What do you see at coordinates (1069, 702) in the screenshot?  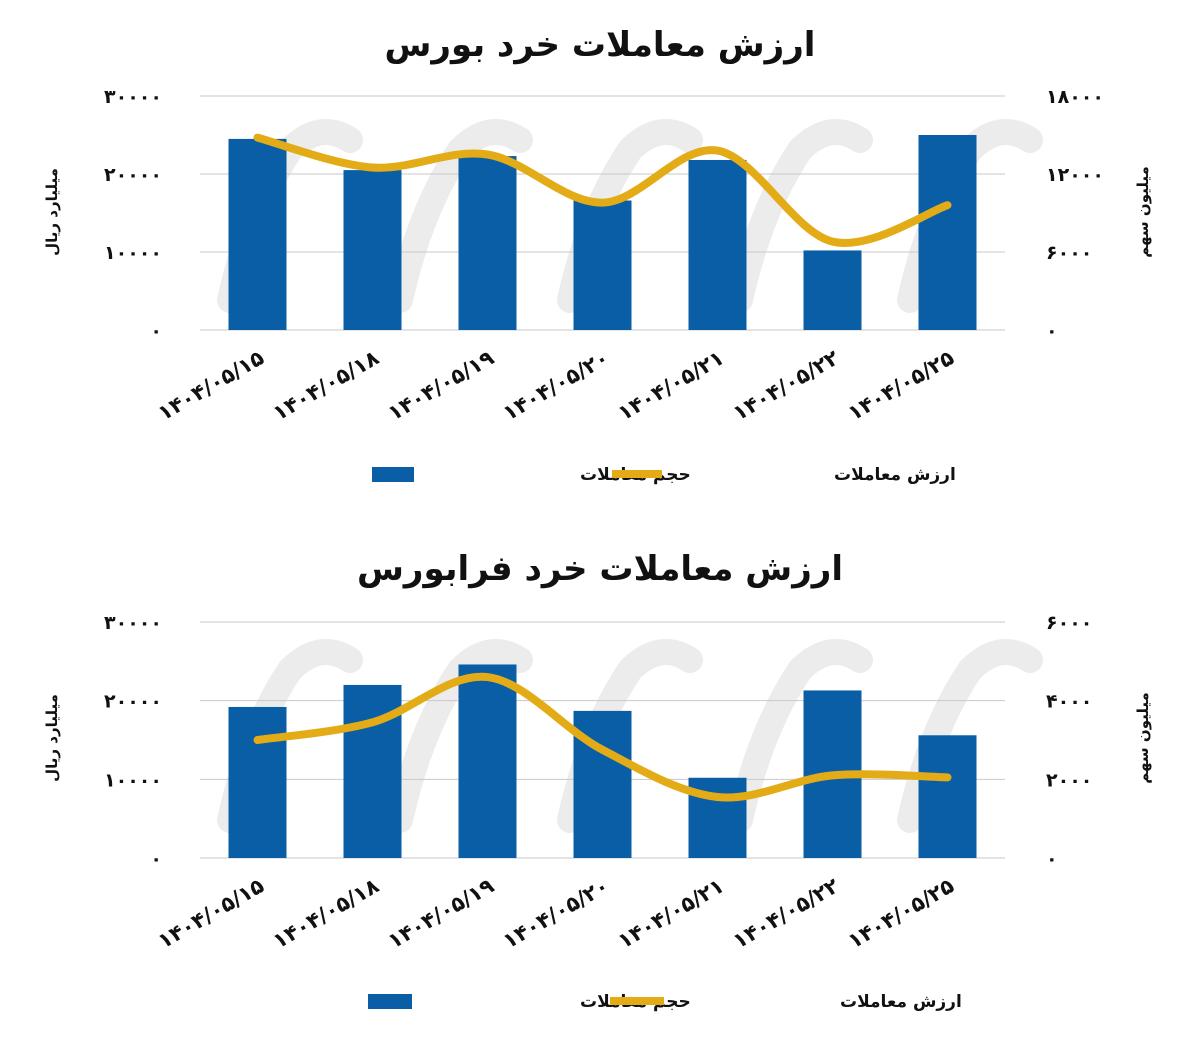 I see `right-tick-label: ۴۰۰۰` at bounding box center [1069, 702].